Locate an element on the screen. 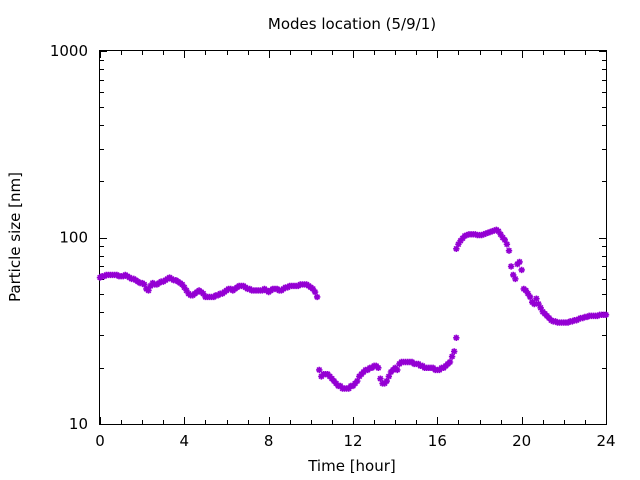 Image resolution: width=640 pixels, height=480 pixels. x-axis-label: Time [hour] is located at coordinates (351, 466).